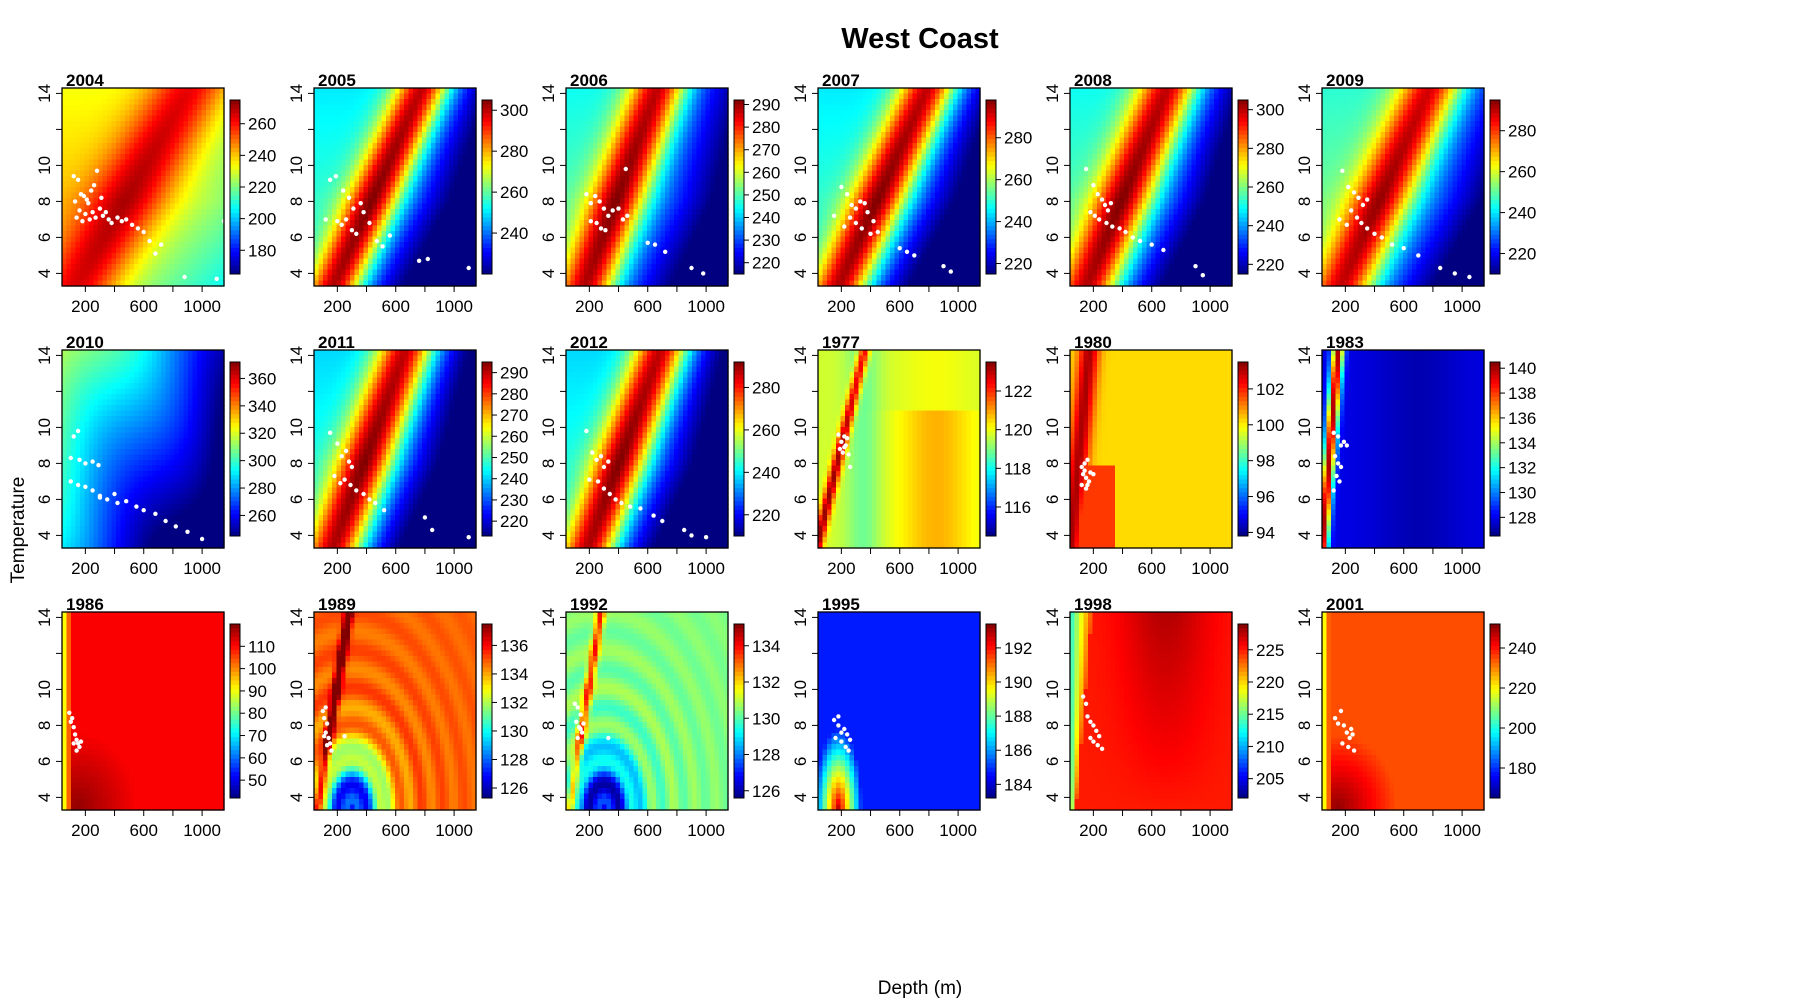 The image size is (1800, 1000). What do you see at coordinates (1151, 449) in the screenshot?
I see `heatmap-cells` at bounding box center [1151, 449].